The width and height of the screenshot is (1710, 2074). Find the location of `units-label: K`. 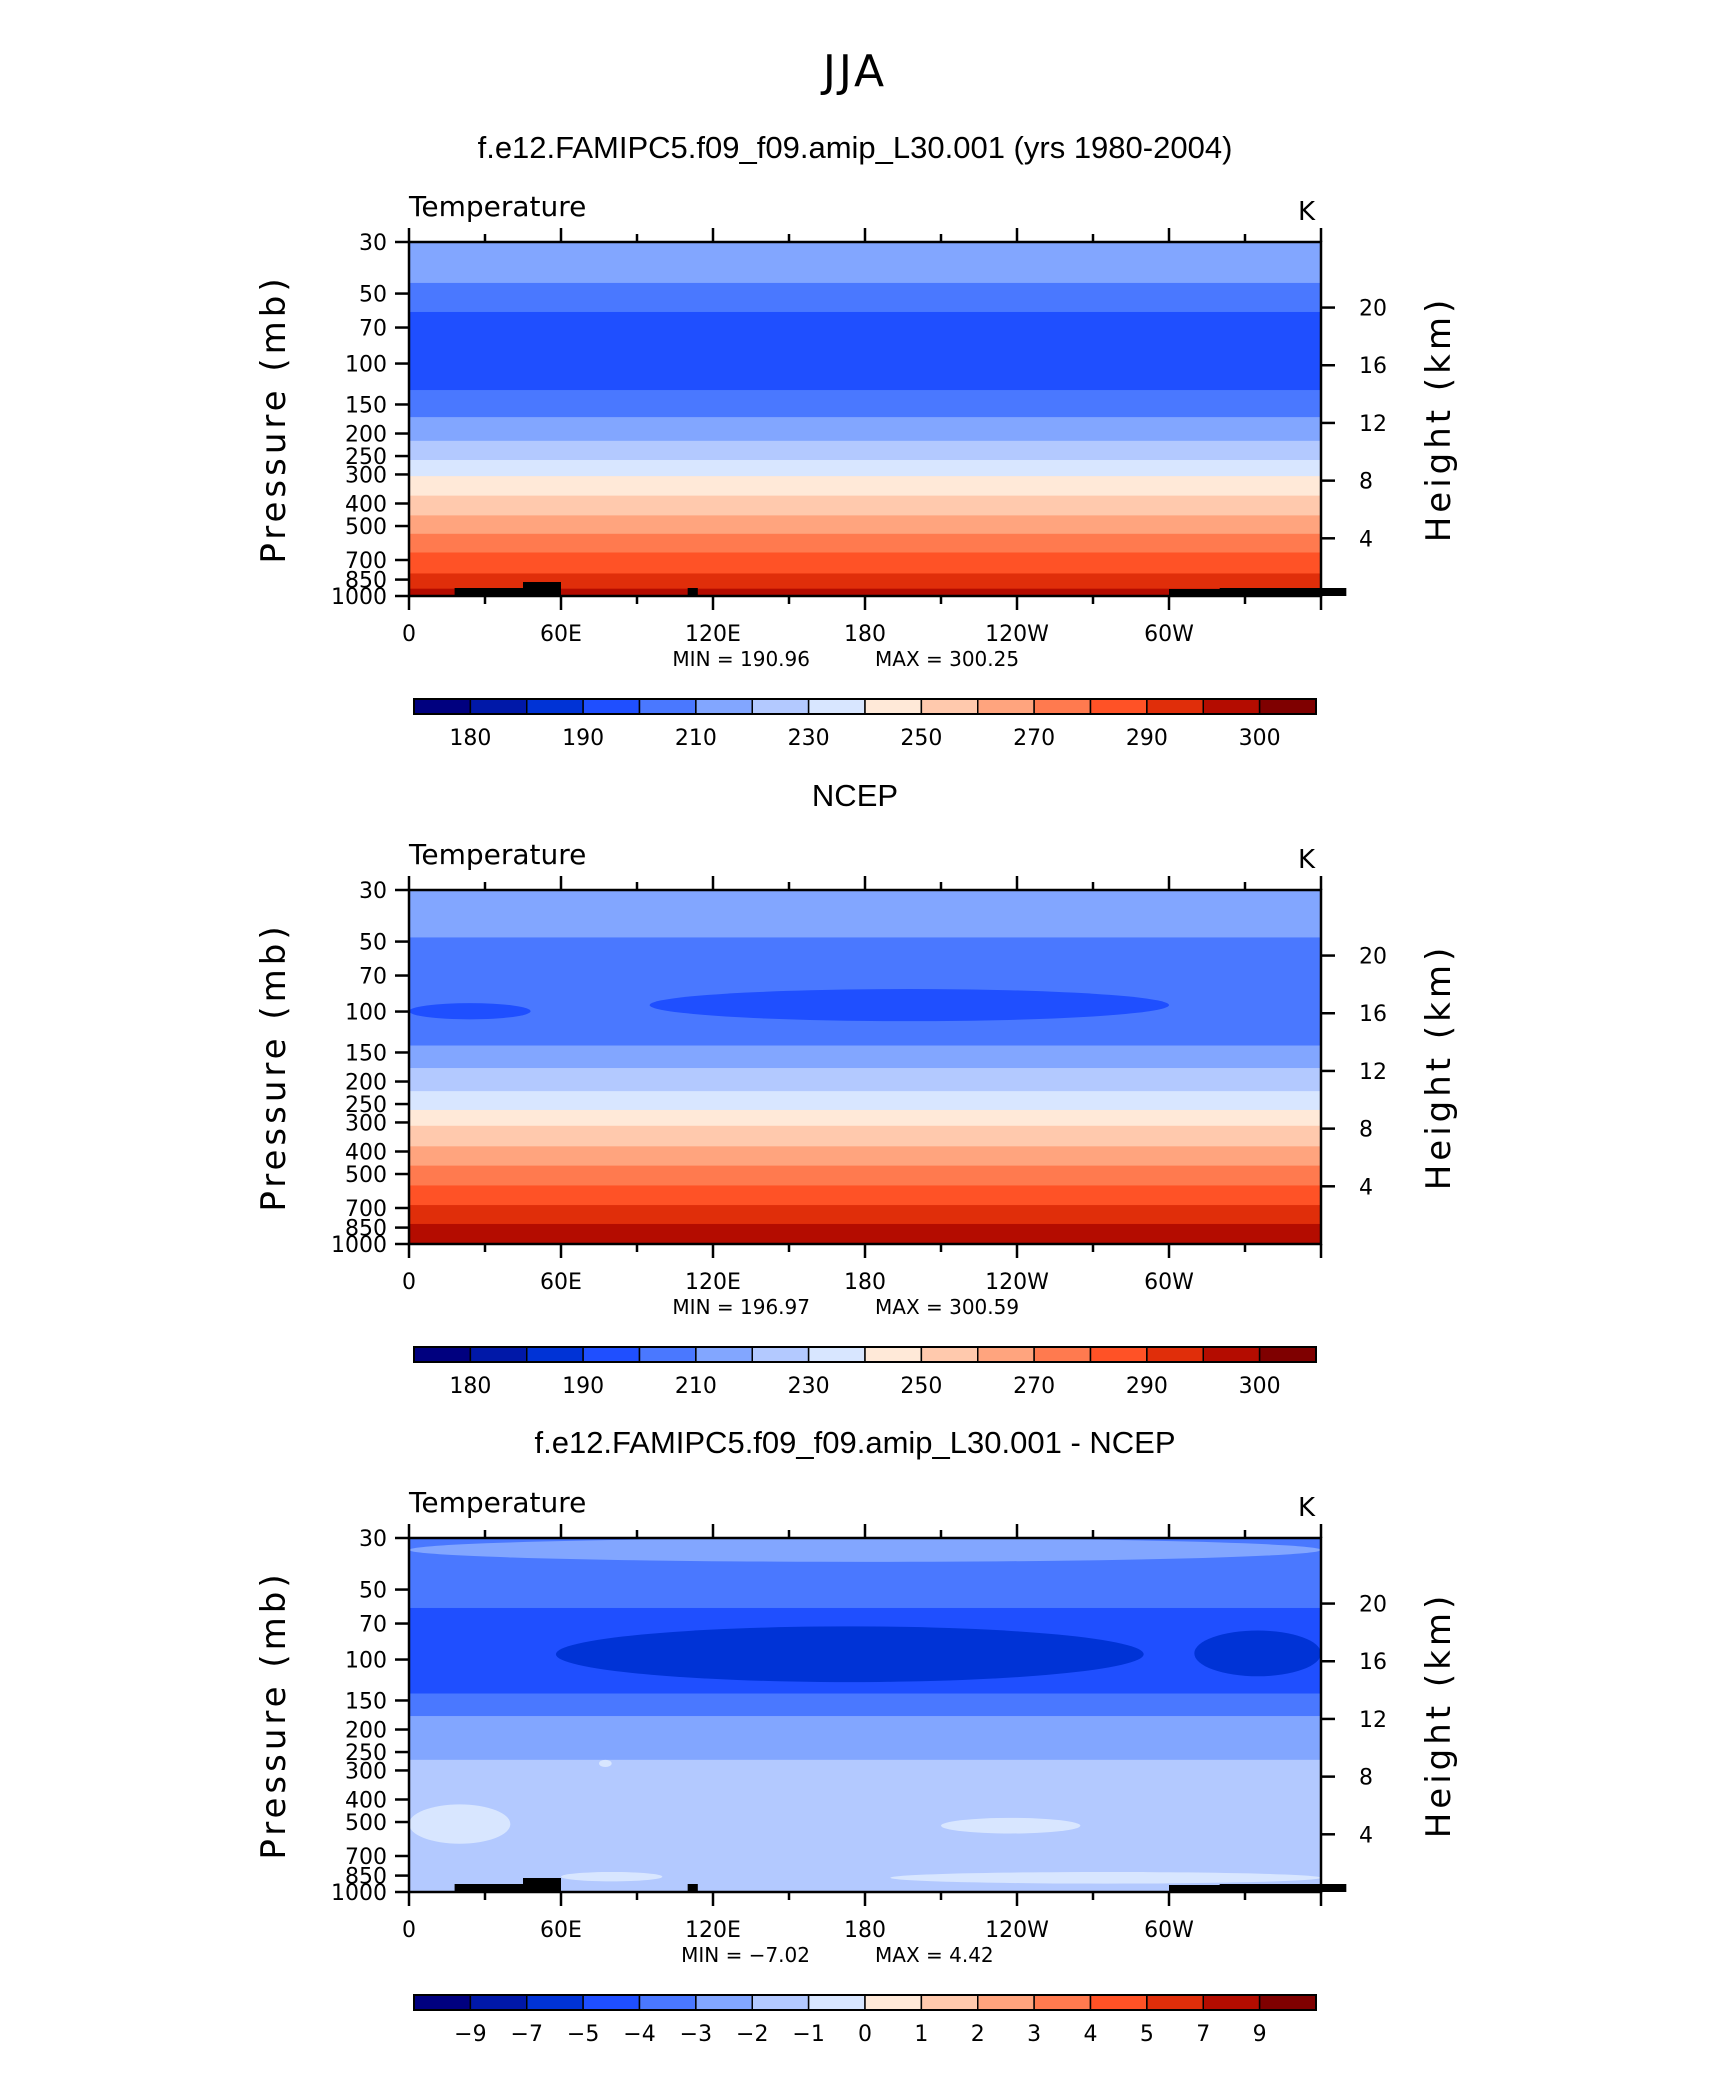

units-label: K is located at coordinates (1307, 1508).